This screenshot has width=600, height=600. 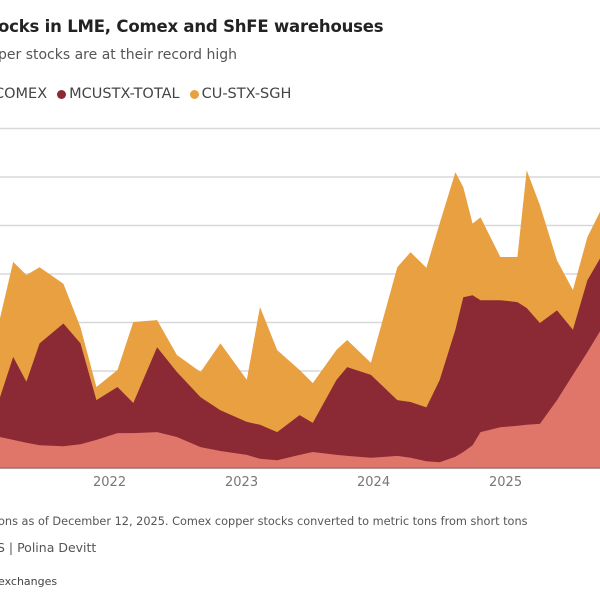 I want to click on legend-item-mcustx-total: MCUSTX-TOTAL, so click(x=118, y=94).